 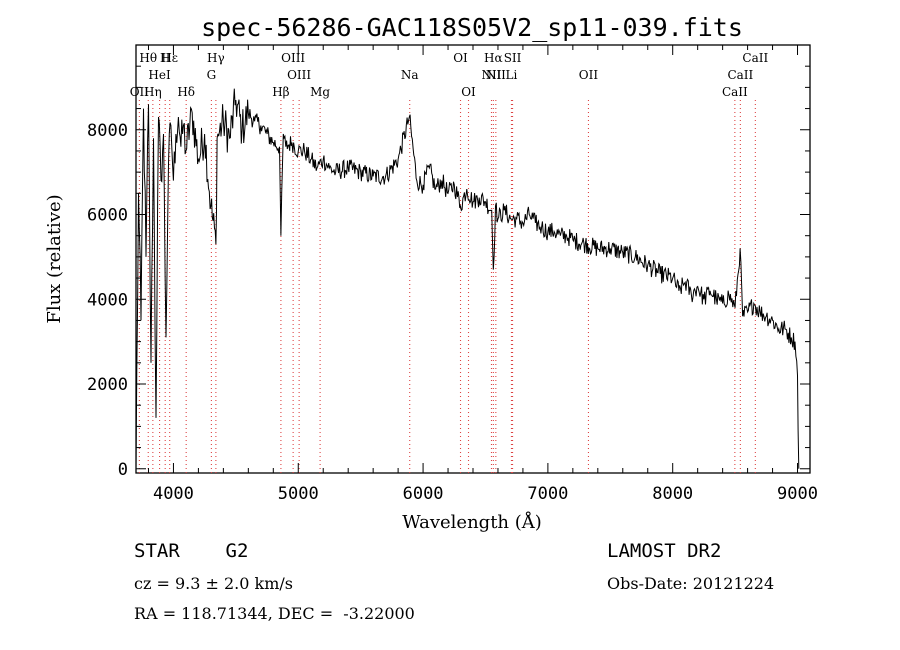 I want to click on y-tick-label: 4000, so click(x=107, y=300).